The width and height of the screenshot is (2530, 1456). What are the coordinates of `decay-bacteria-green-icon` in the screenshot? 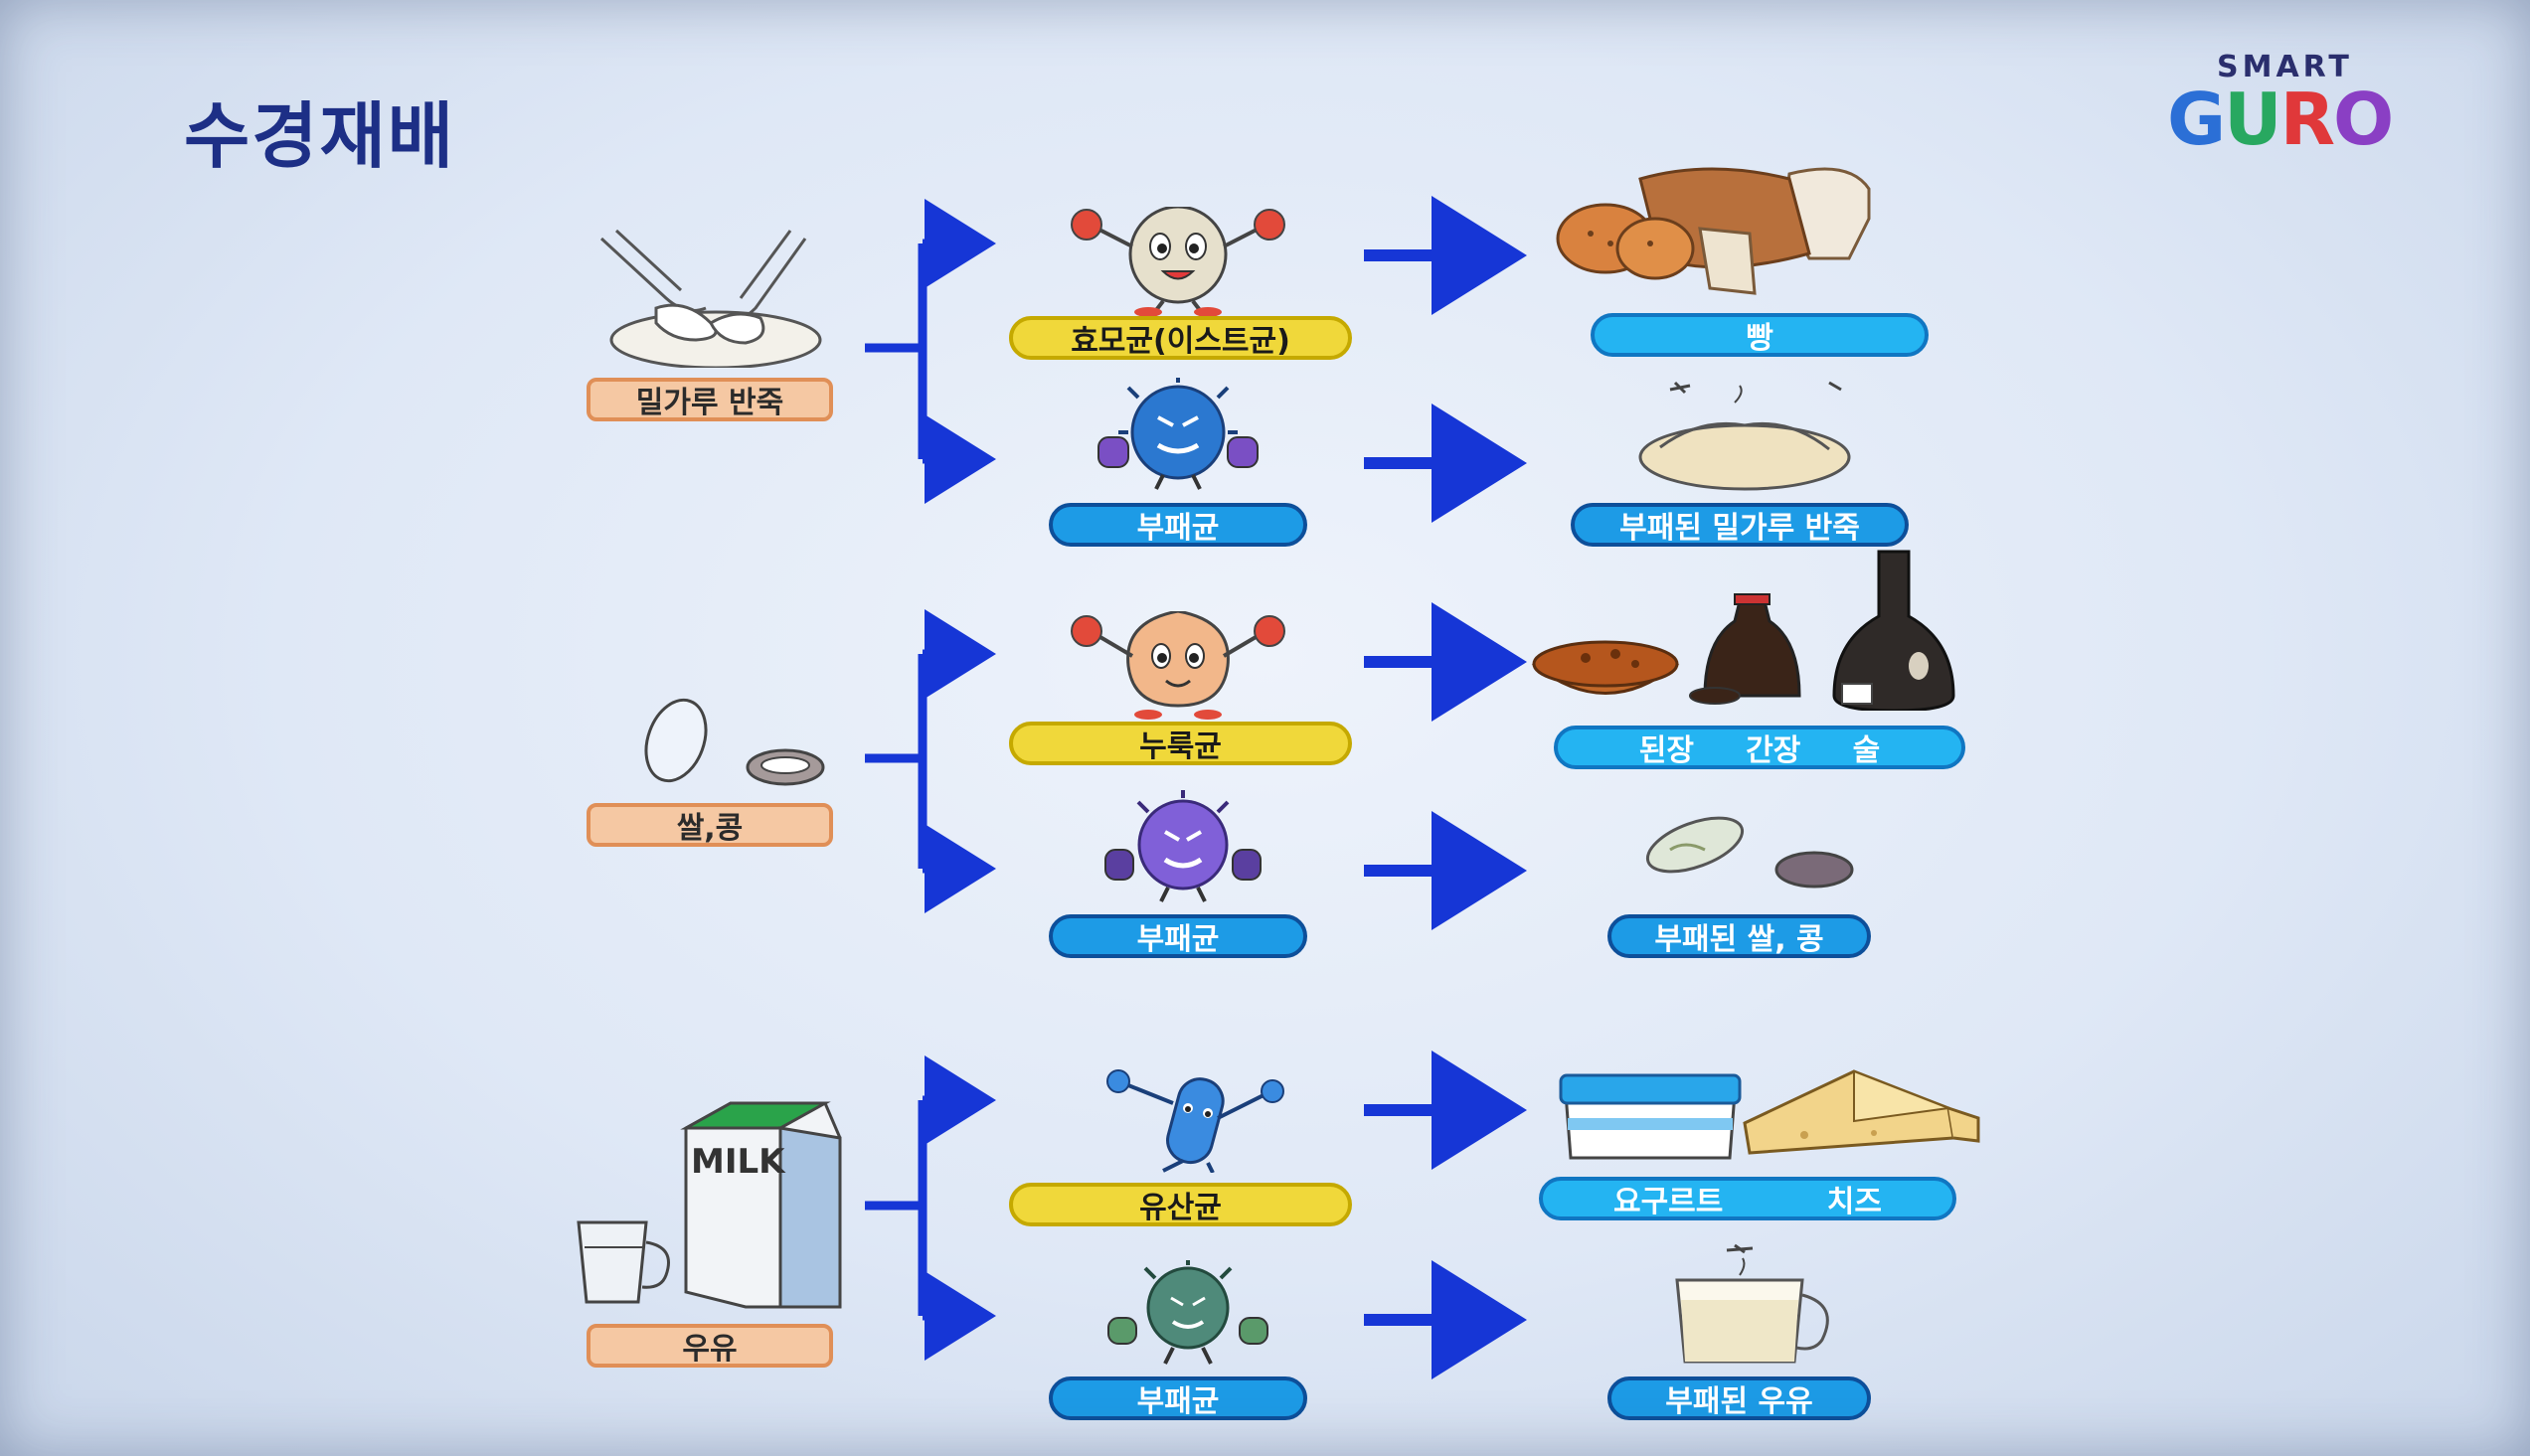 It's located at (1187, 1312).